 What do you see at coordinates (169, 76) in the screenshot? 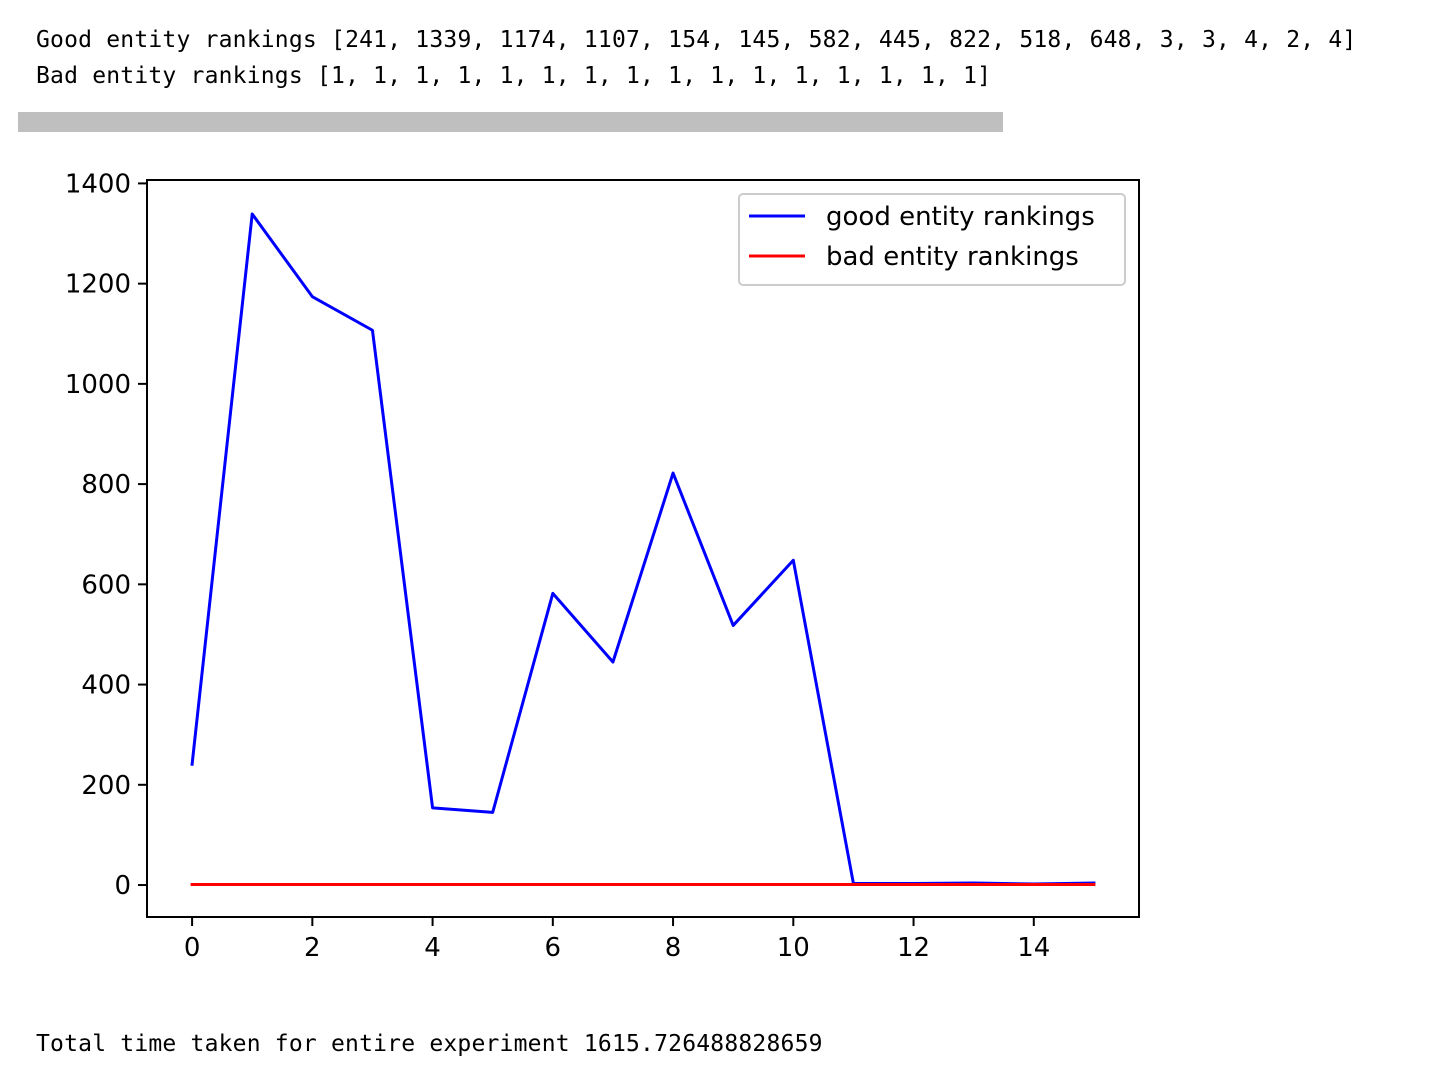
I see `bad-rankings-label: Bad entity rankings` at bounding box center [169, 76].